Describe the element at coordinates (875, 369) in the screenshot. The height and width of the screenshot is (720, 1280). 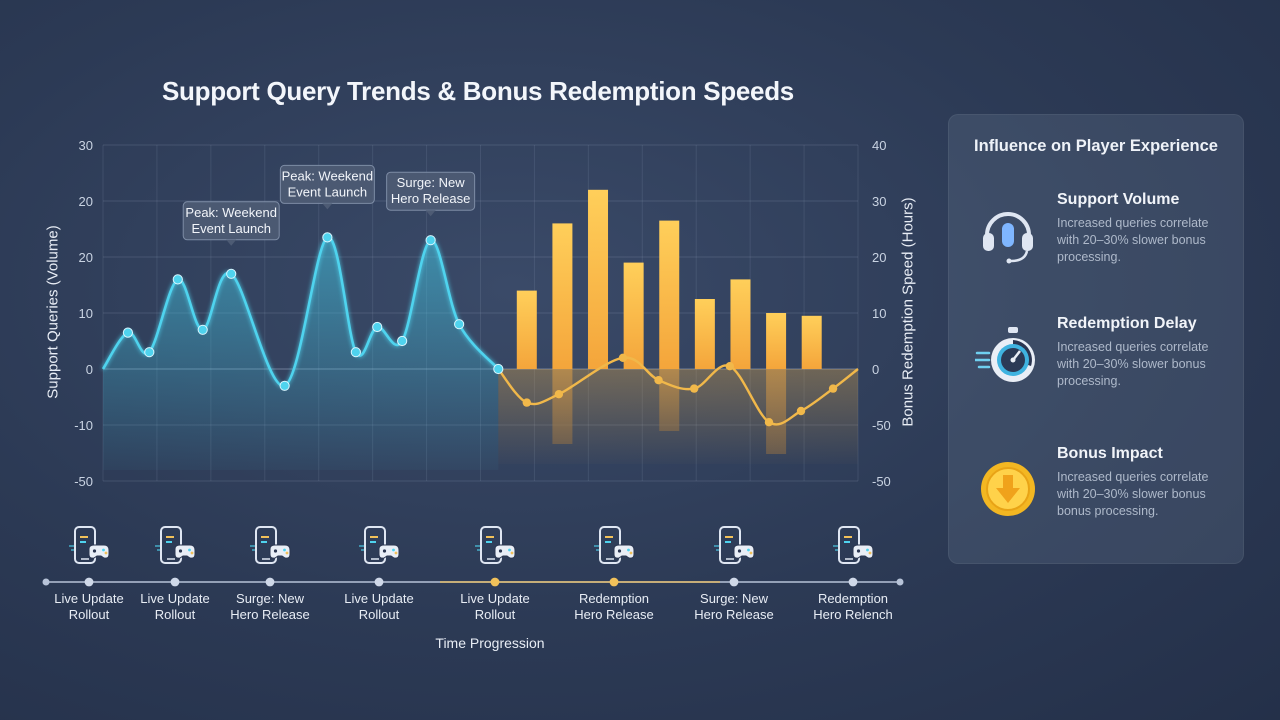
I see `y-right-tick-label: 0` at that location.